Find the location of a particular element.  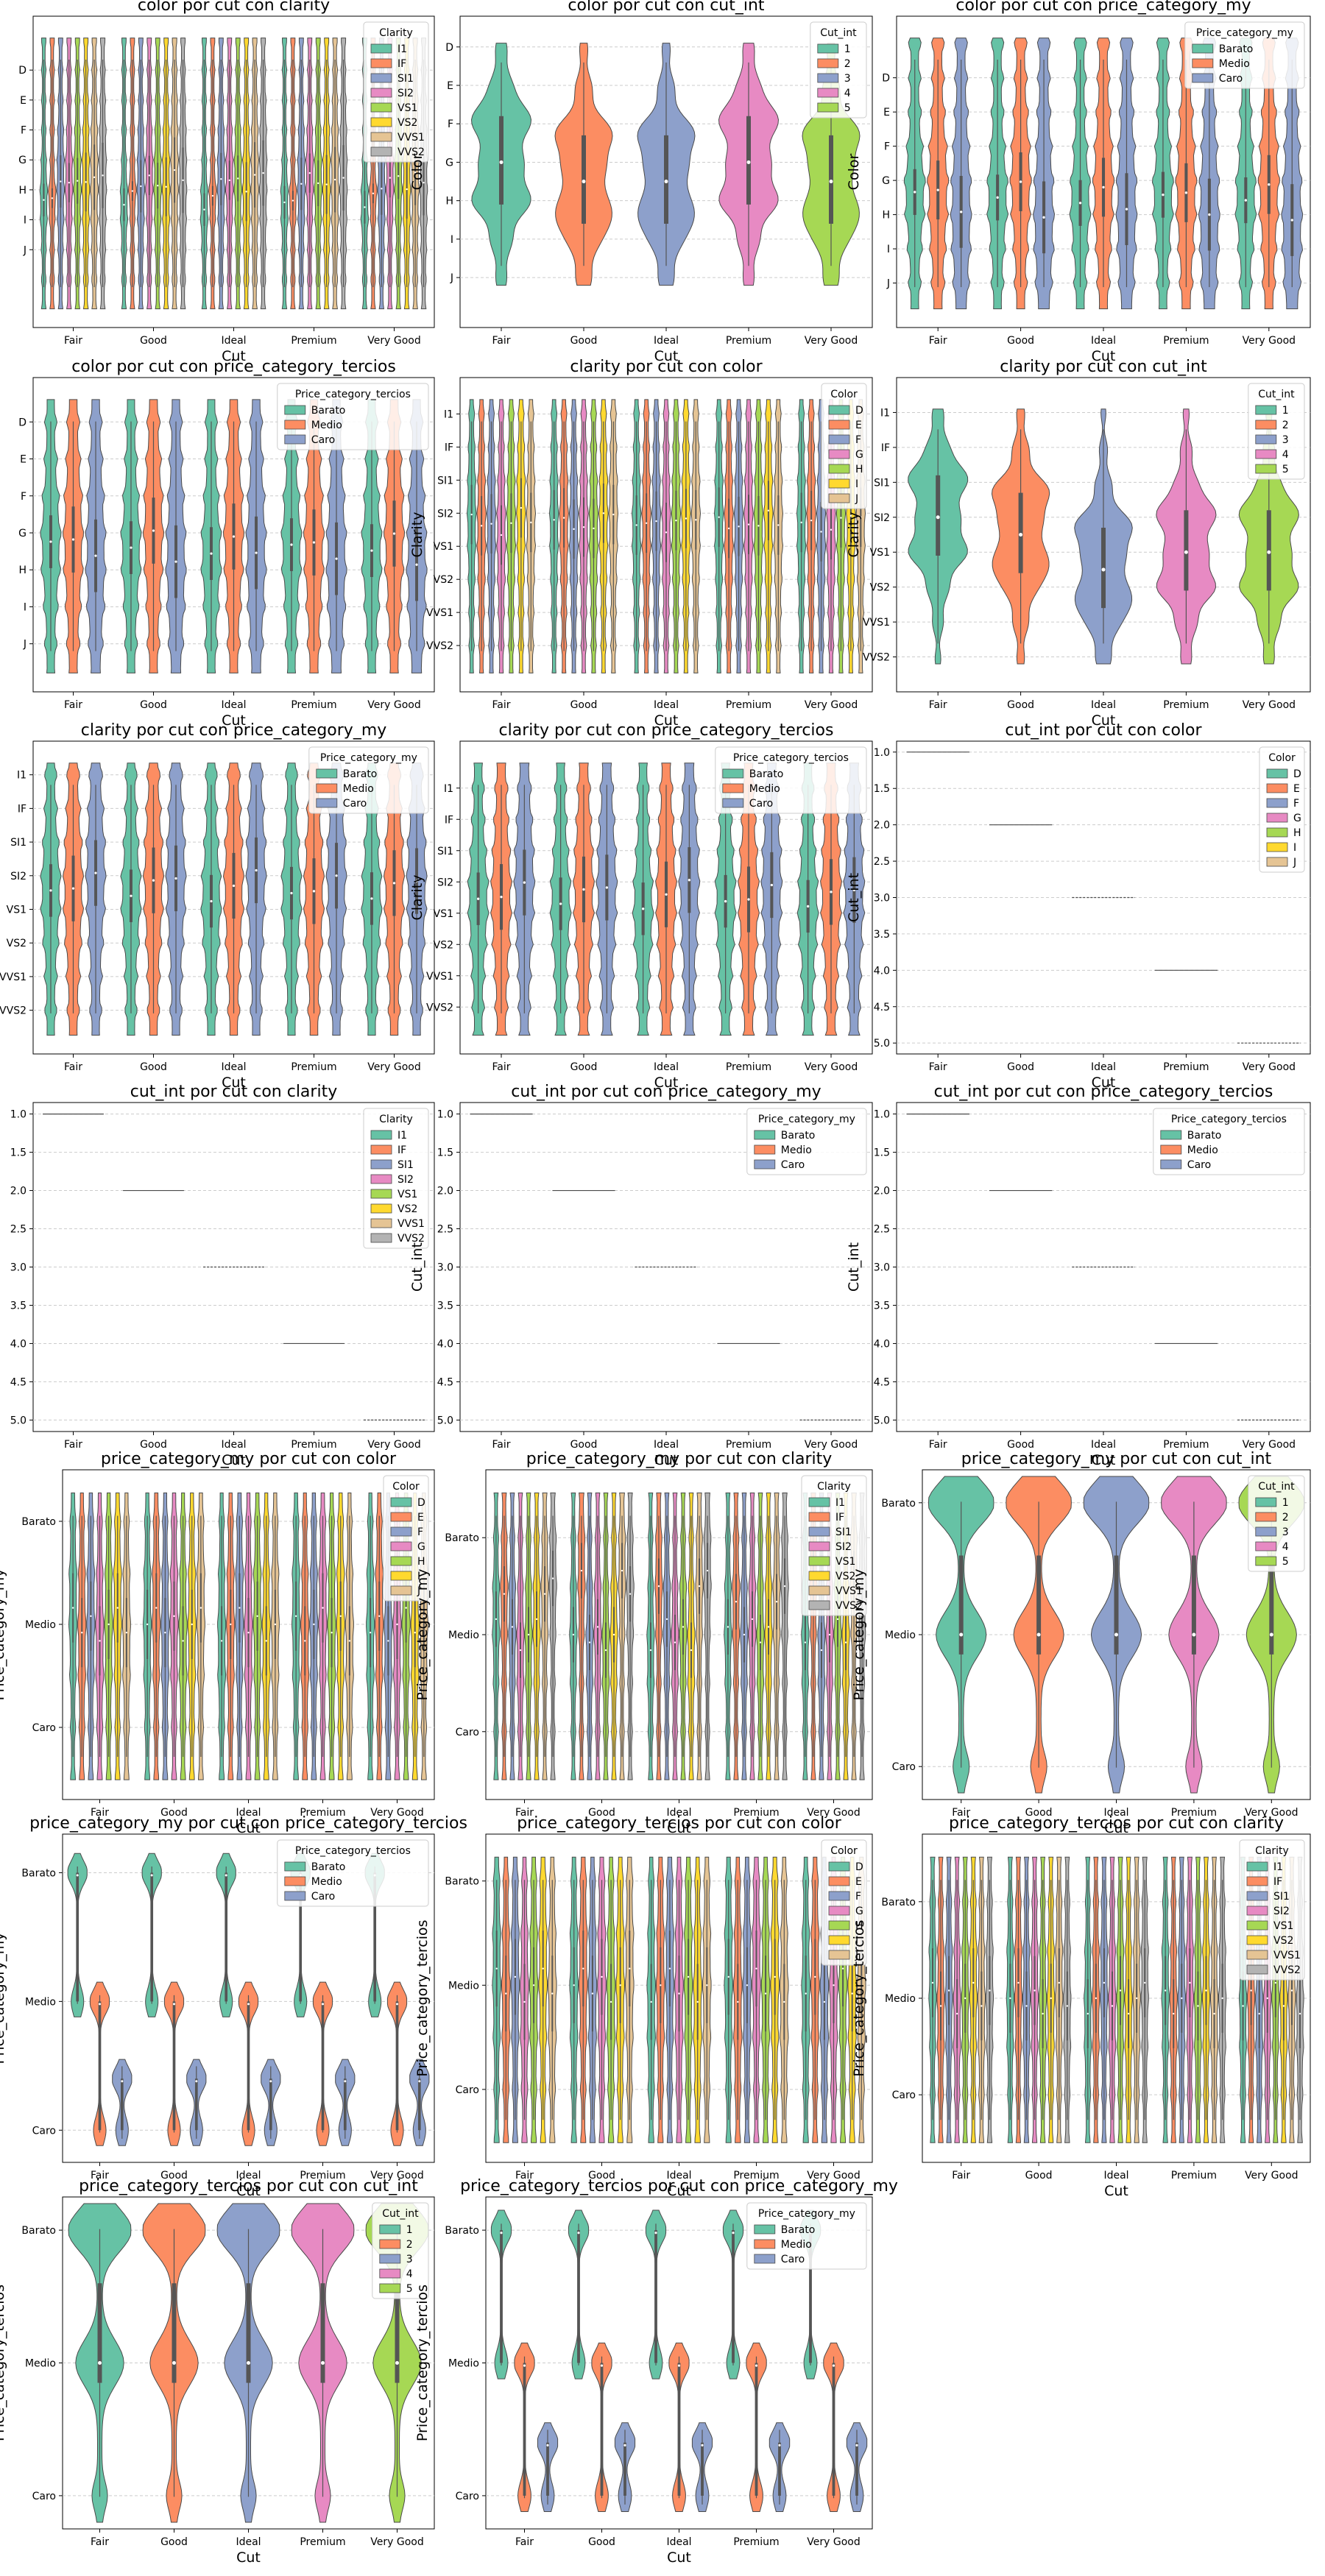

y-tick-label: 2.0 is located at coordinates (882, 826).